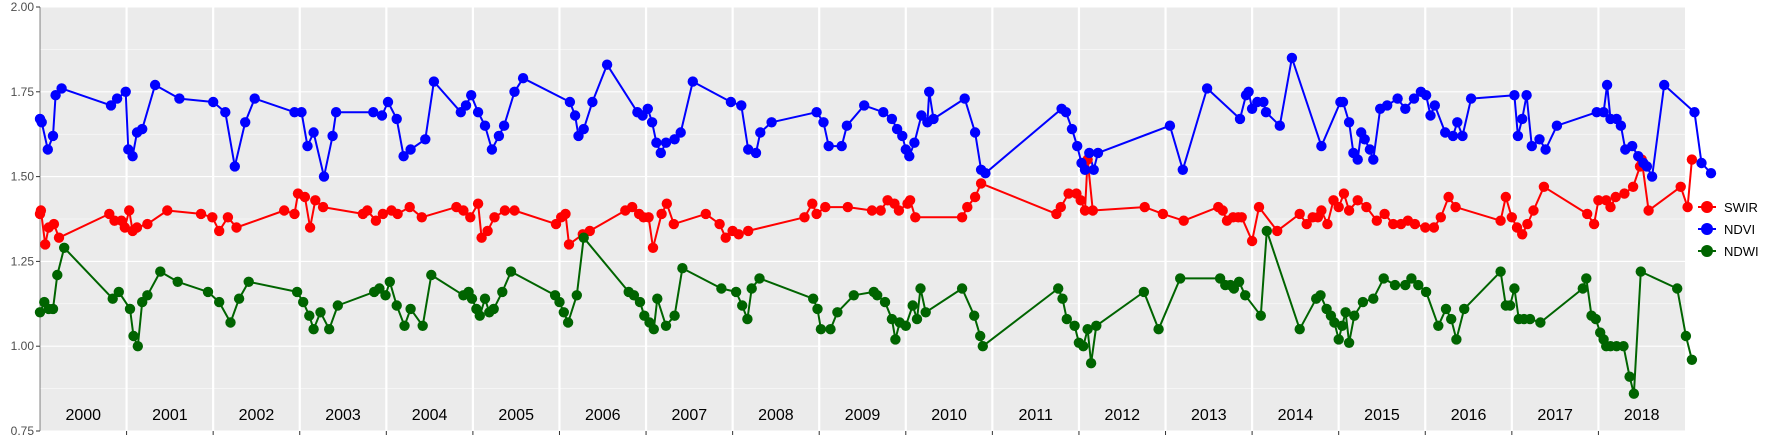 The image size is (1773, 442). Describe the element at coordinates (23, 177) in the screenshot. I see `y-tick-label: 1.50` at that location.